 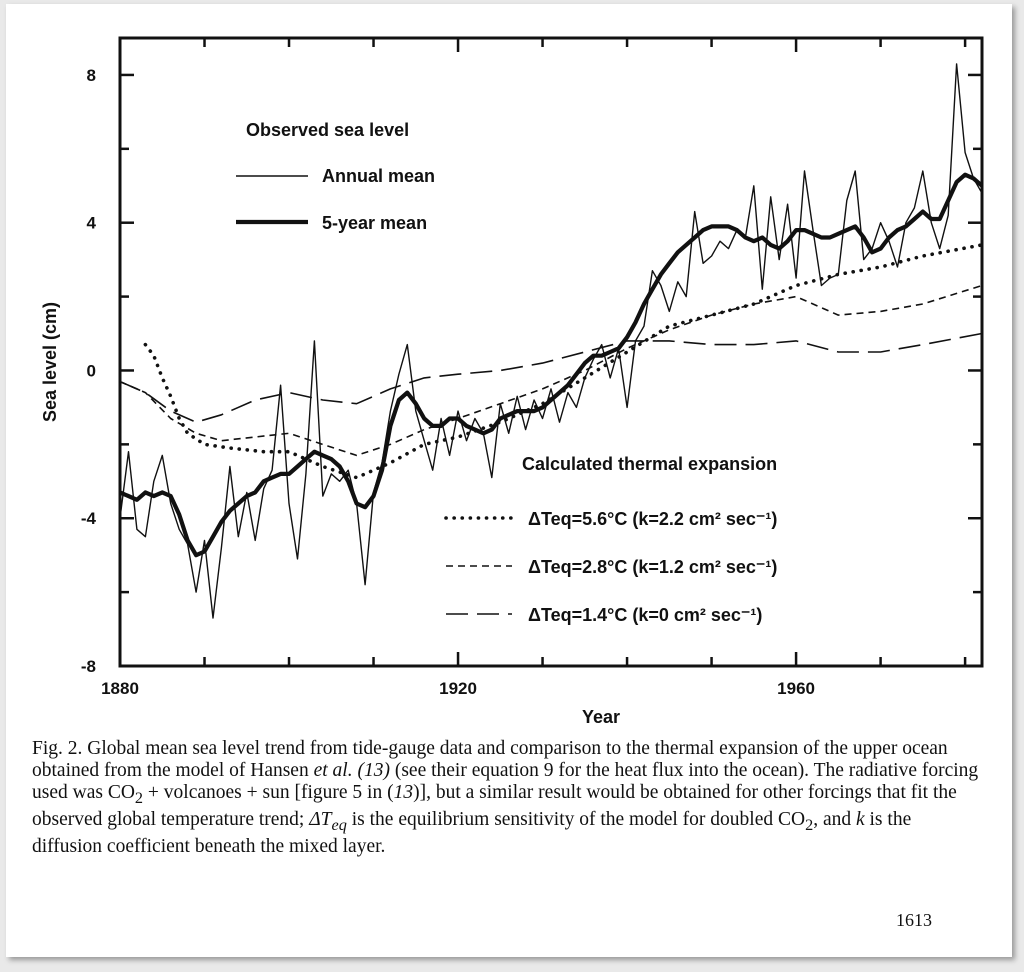 What do you see at coordinates (139, 797) in the screenshot?
I see `caption-subscript: 2` at bounding box center [139, 797].